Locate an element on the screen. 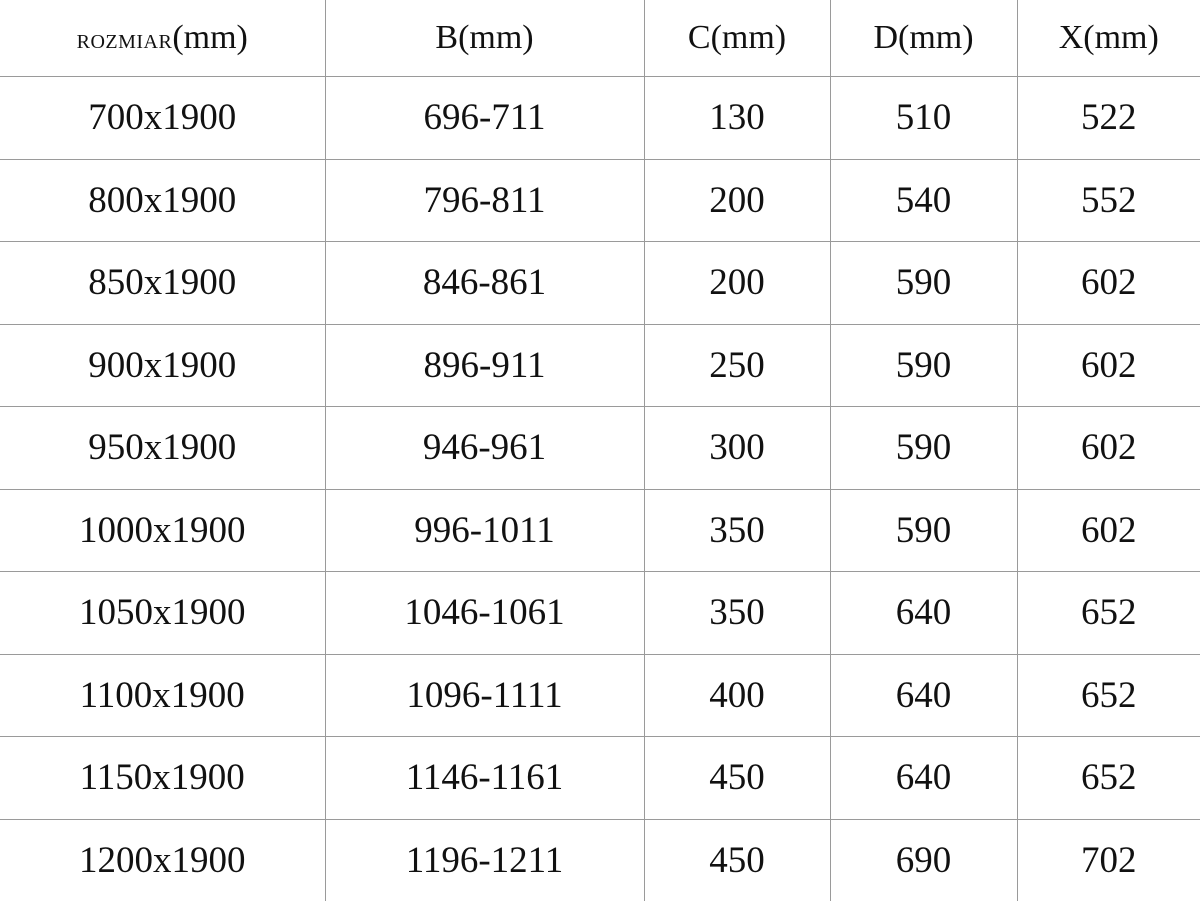 The width and height of the screenshot is (1200, 902). header-x: X(mm) is located at coordinates (1108, 38).